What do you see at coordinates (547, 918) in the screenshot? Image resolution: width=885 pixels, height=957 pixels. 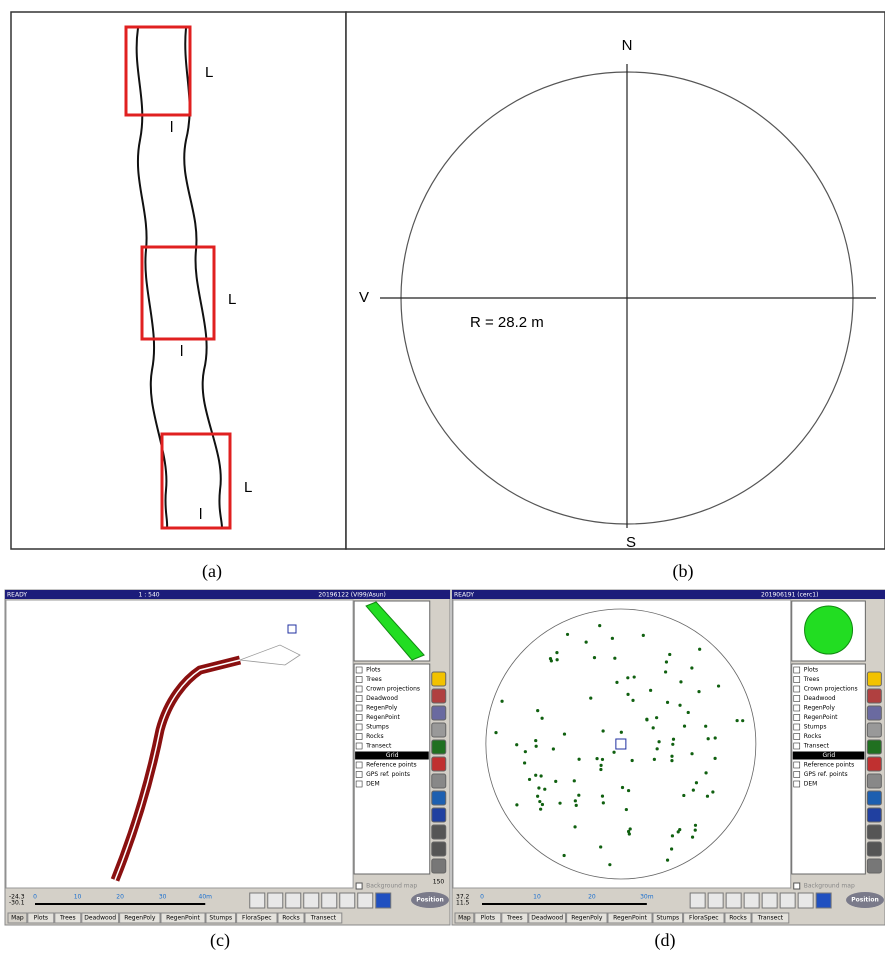 I see `tab-label: Deadwood` at bounding box center [547, 918].